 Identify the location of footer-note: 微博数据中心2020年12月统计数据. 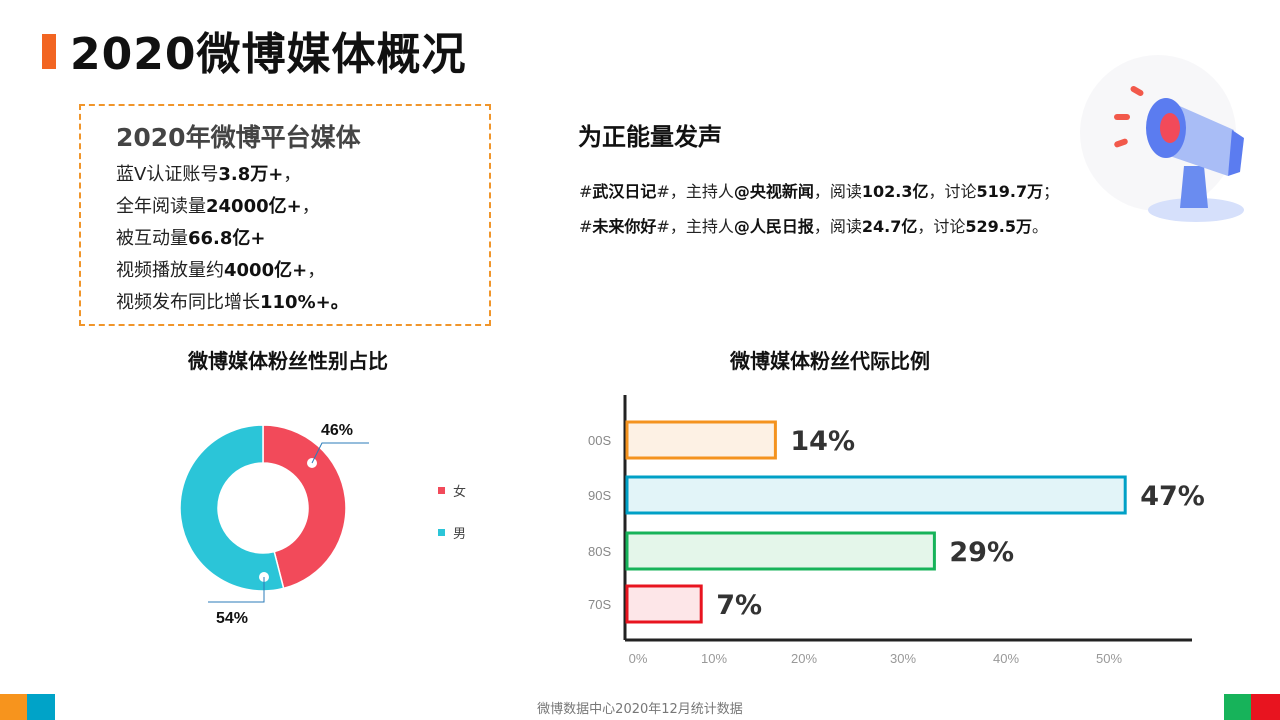
(640, 709).